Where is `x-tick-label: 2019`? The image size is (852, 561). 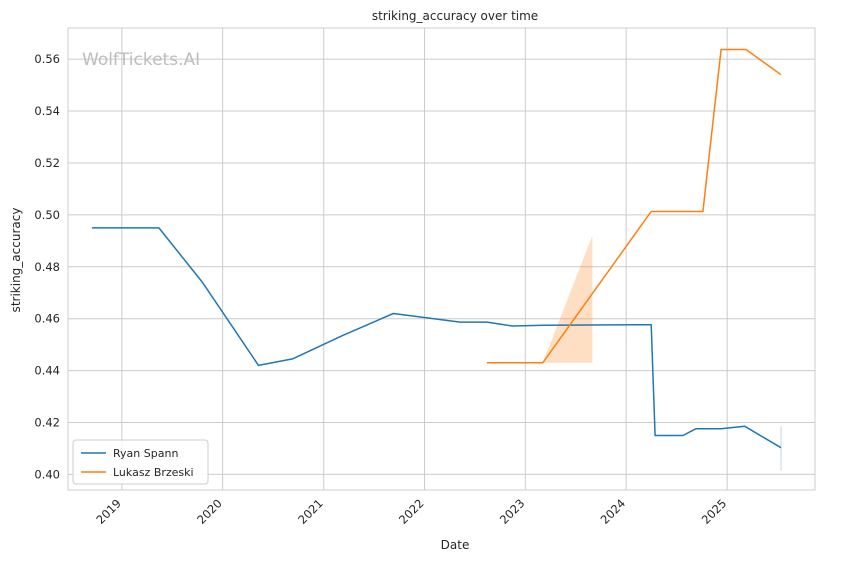 x-tick-label: 2019 is located at coordinates (108, 511).